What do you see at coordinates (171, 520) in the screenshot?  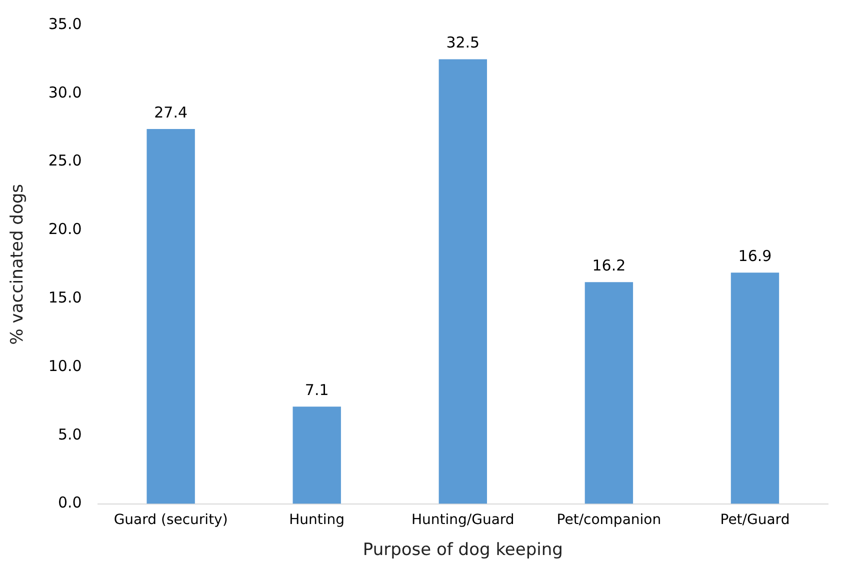 I see `x-tick-label: Guard (security)` at bounding box center [171, 520].